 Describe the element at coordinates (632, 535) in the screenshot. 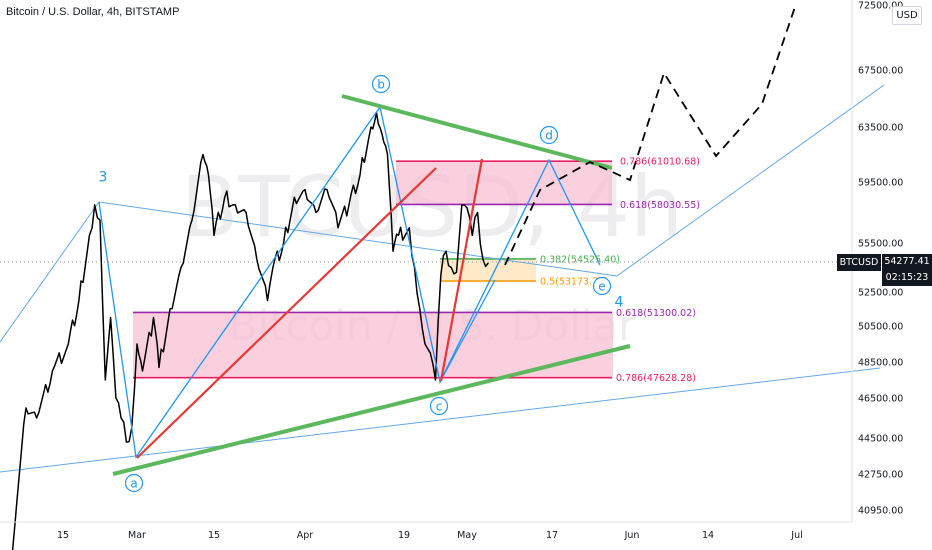

I see `time-tick-label: Jun` at that location.